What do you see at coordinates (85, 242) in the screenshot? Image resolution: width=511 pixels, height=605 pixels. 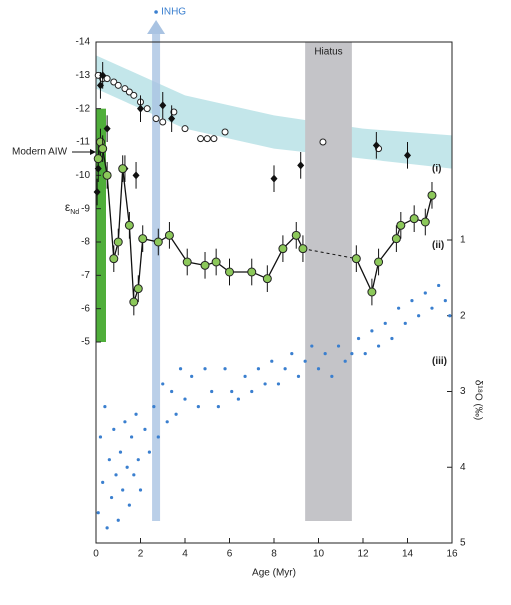 I see `y-tick-label: -8` at bounding box center [85, 242].